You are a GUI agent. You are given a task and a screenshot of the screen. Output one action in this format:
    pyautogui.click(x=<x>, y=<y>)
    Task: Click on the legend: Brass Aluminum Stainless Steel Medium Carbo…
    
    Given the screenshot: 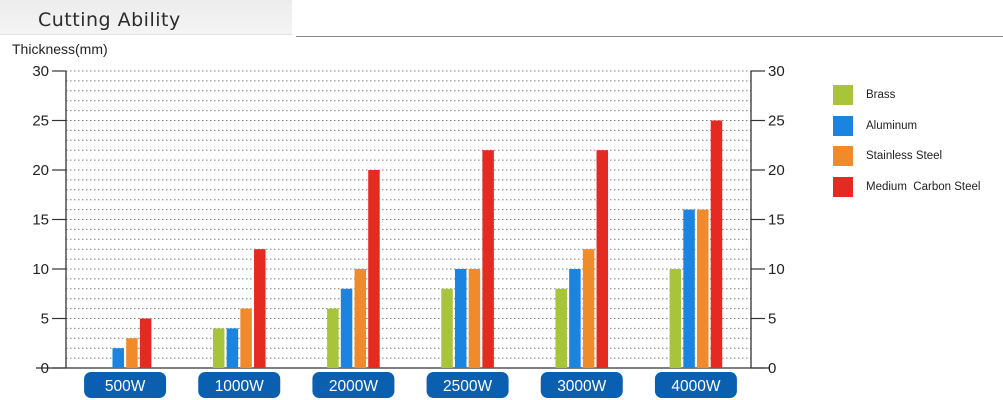 What is the action you would take?
    pyautogui.click(x=906, y=141)
    